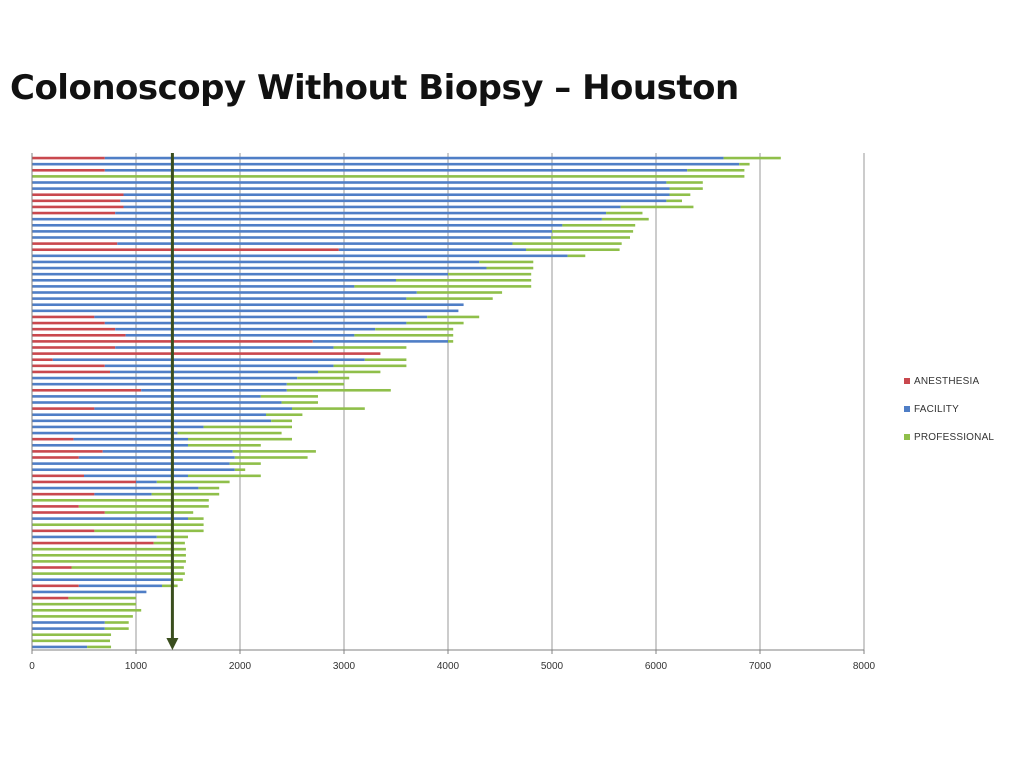 The width and height of the screenshot is (1024, 768). I want to click on legend-label-anesthesia: ANESTHESIA, so click(947, 381).